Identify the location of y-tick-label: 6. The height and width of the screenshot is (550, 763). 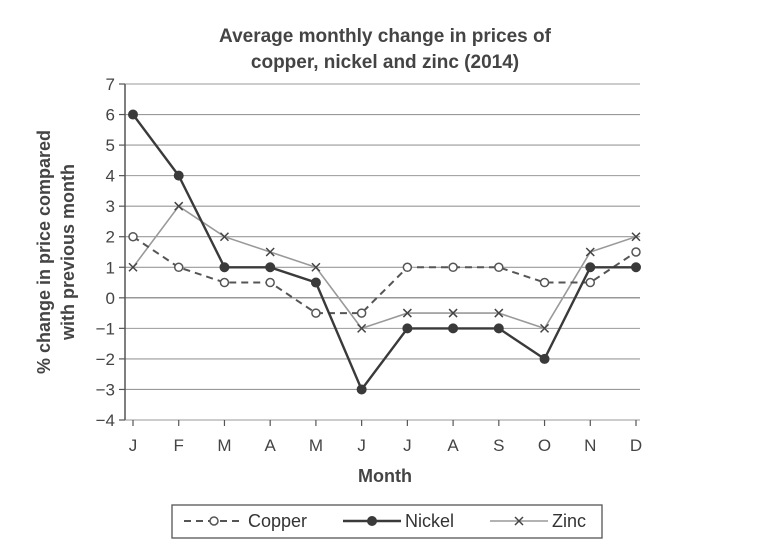
(110, 115).